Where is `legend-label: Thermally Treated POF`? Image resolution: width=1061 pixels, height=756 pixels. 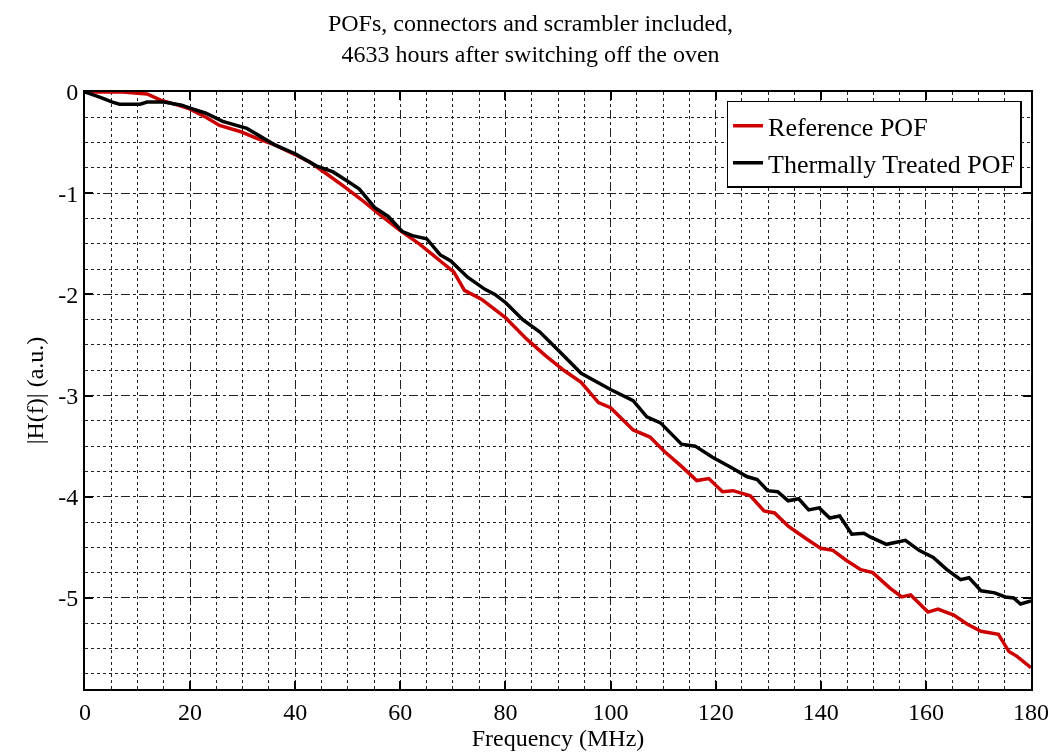 legend-label: Thermally Treated POF is located at coordinates (892, 164).